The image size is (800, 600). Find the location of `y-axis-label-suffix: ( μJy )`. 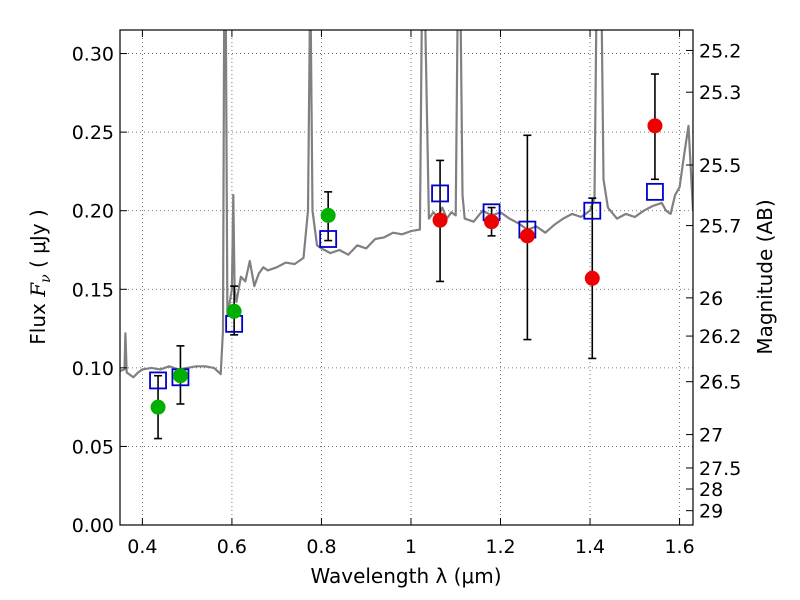

y-axis-label-suffix: ( μJy ) is located at coordinates (38, 241).